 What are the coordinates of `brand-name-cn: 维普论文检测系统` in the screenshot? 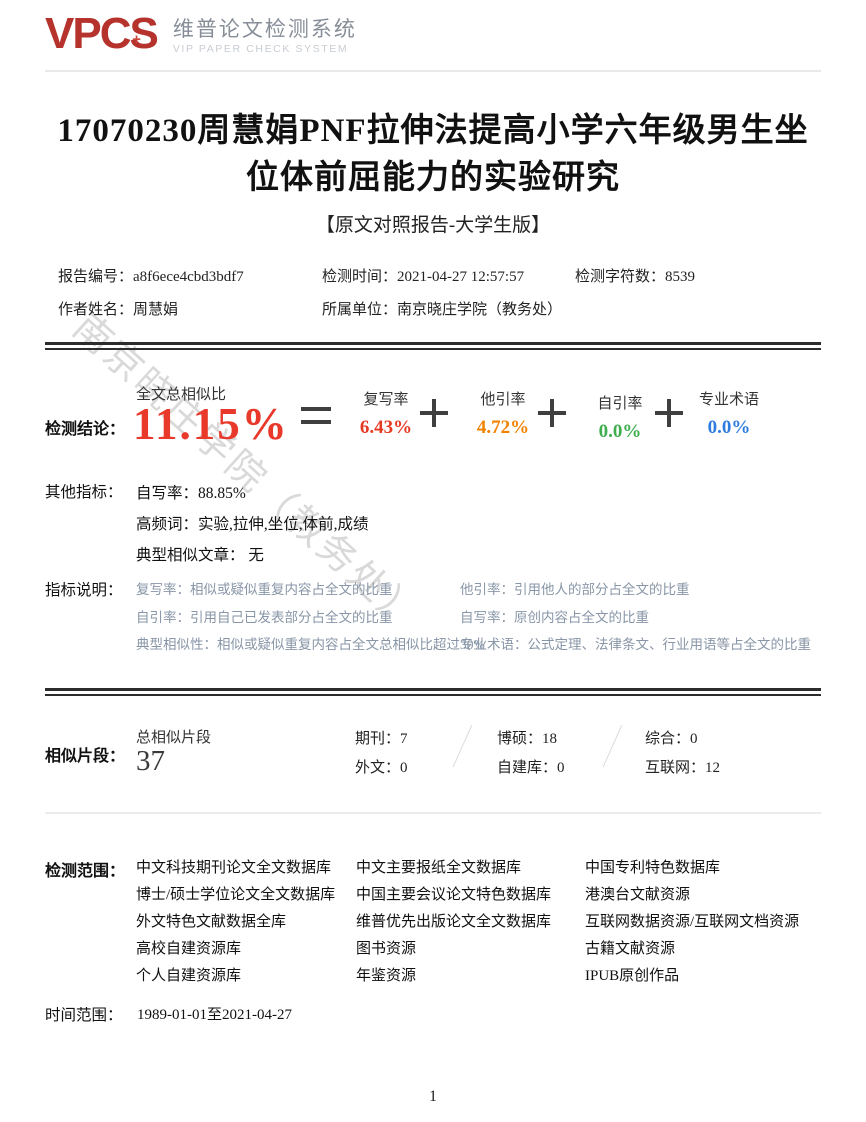 It's located at (264, 29).